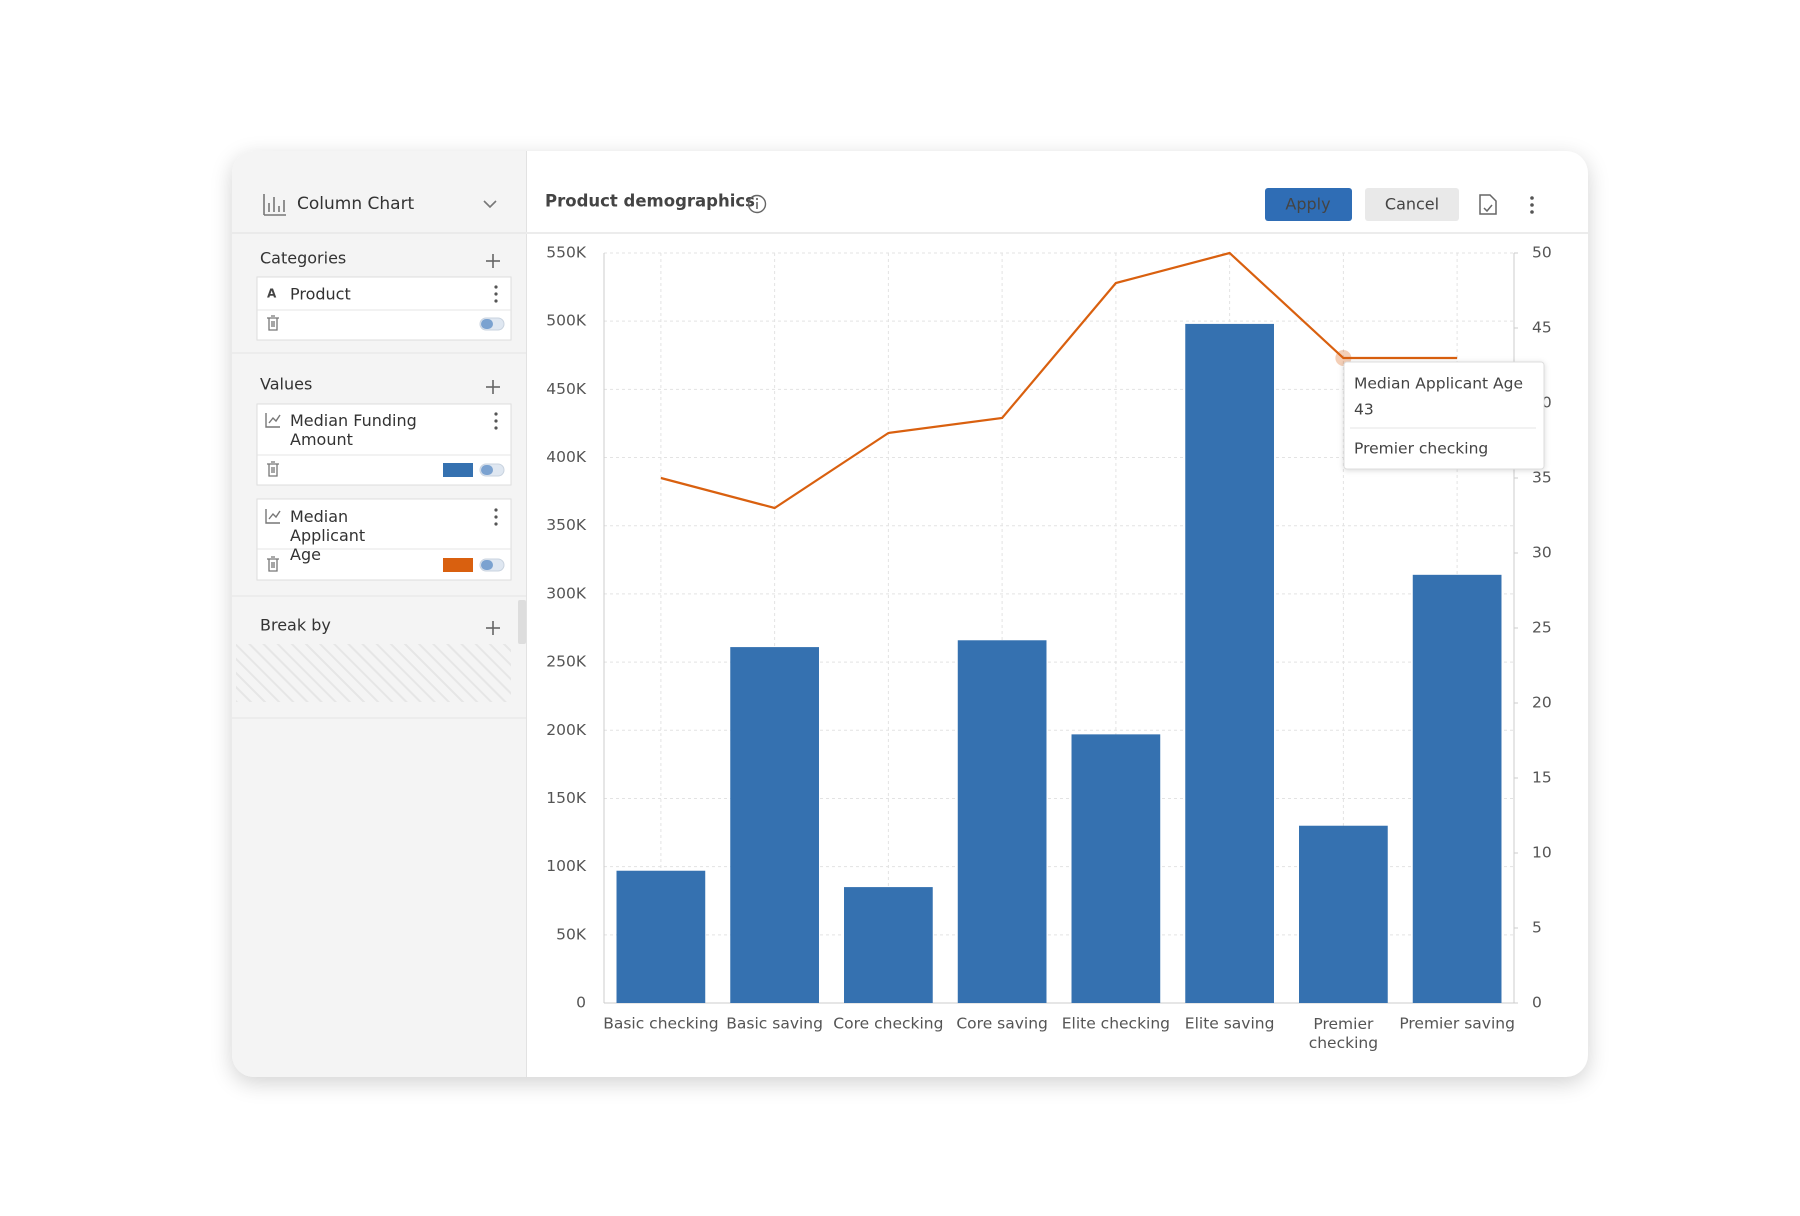 The width and height of the screenshot is (1800, 1216). Describe the element at coordinates (1542, 778) in the screenshot. I see `y2-tick-label: 15` at that location.